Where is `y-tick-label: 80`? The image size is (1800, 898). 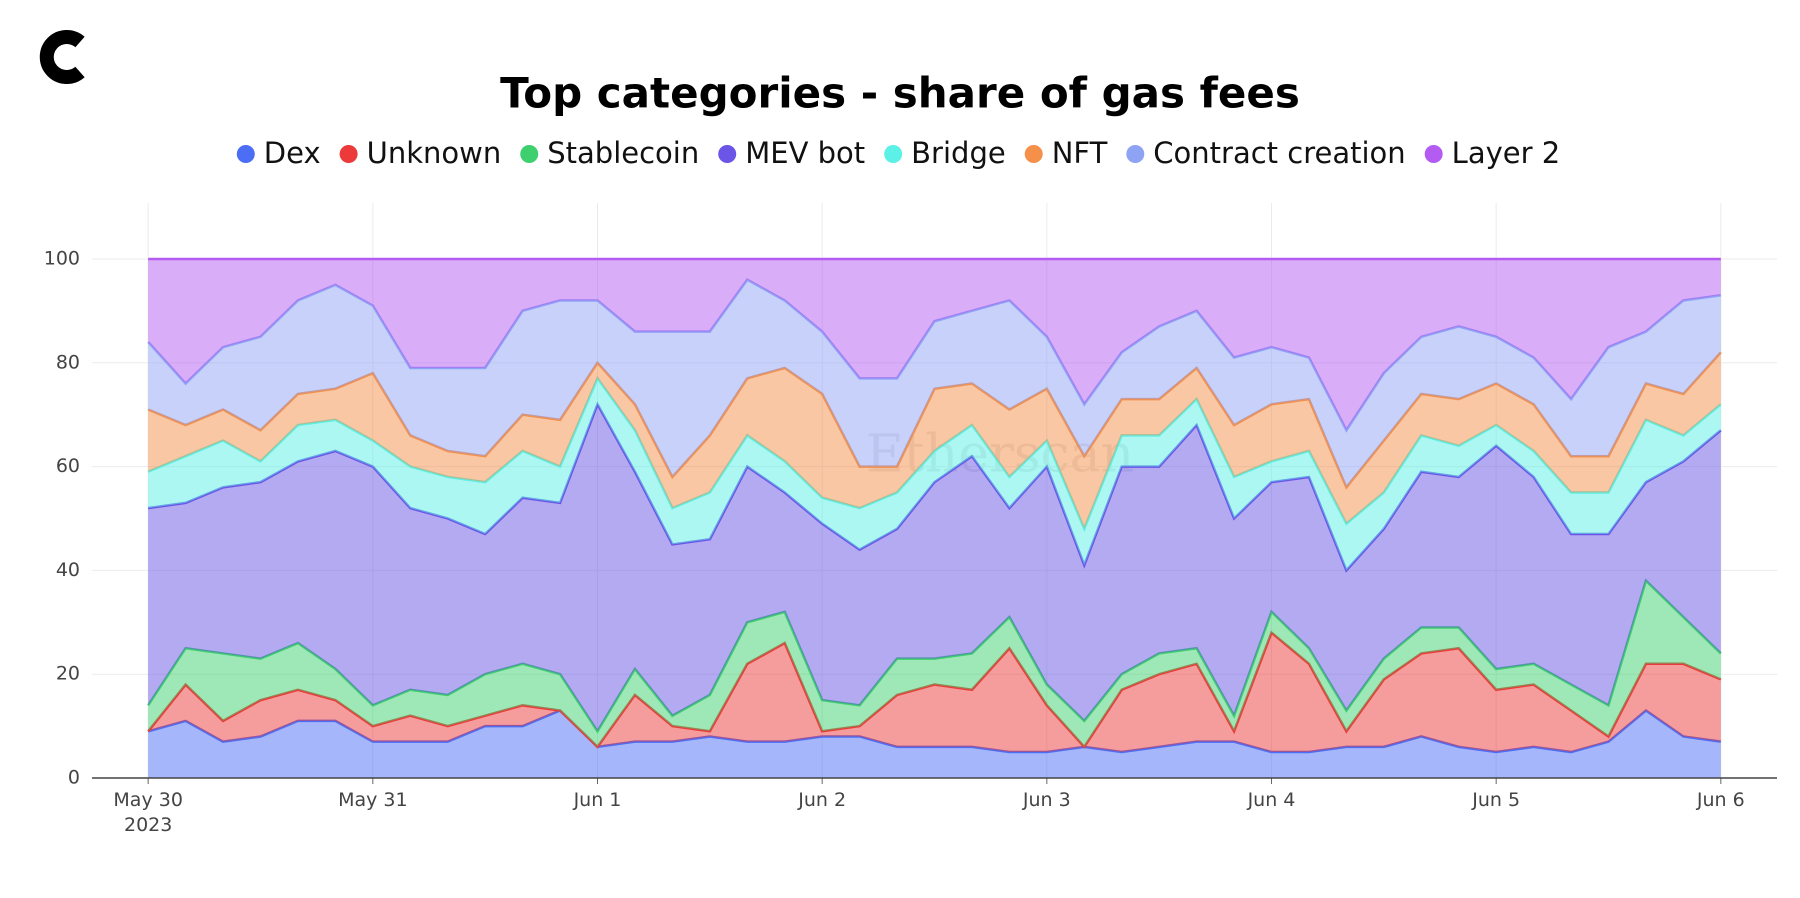
y-tick-label: 80 is located at coordinates (68, 362).